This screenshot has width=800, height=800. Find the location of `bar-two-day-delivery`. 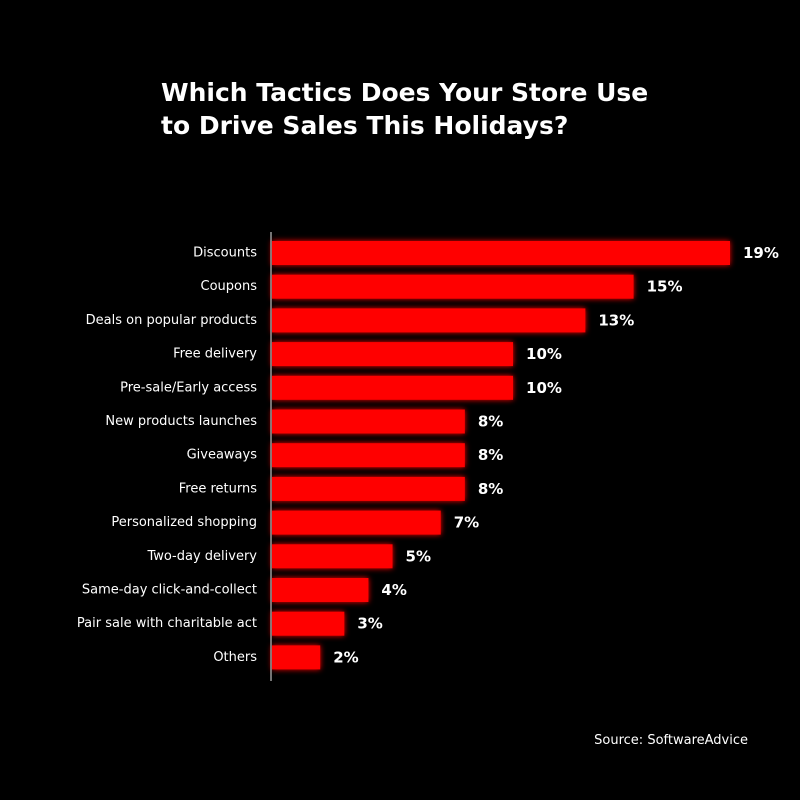

bar-two-day-delivery is located at coordinates (332, 556).